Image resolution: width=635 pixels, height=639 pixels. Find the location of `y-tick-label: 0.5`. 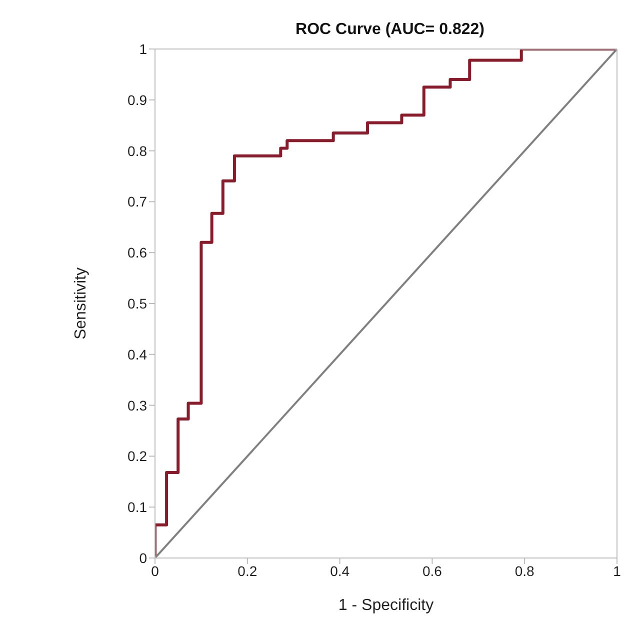

y-tick-label: 0.5 is located at coordinates (138, 303).